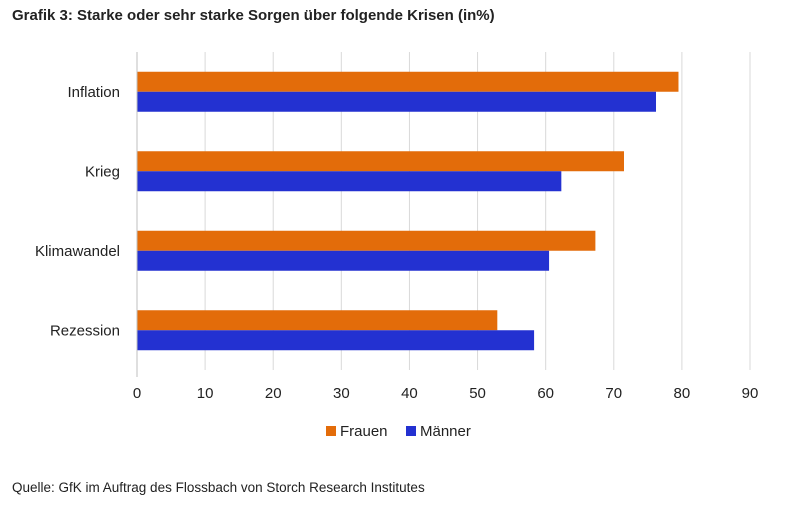  I want to click on legend-swatch-maenner, so click(411, 431).